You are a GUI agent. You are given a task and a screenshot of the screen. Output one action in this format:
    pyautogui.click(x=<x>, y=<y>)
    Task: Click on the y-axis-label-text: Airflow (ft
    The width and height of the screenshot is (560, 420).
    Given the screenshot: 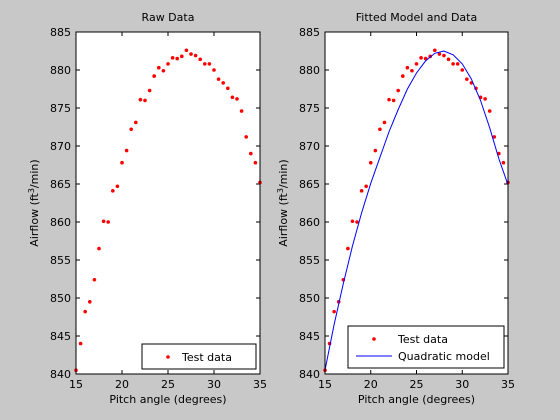 What is the action you would take?
    pyautogui.click(x=34, y=219)
    